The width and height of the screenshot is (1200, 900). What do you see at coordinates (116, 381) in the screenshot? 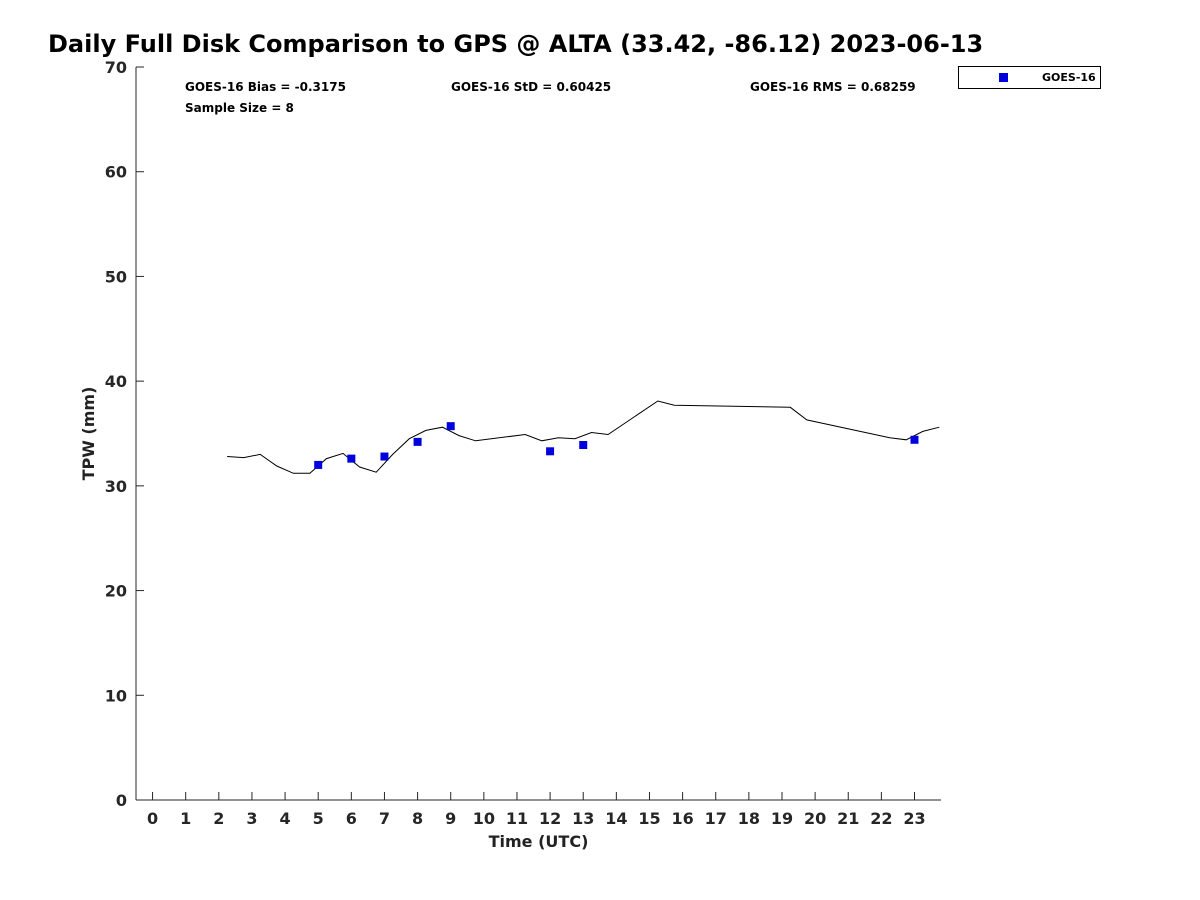
I see `y-tick-label: 40` at bounding box center [116, 381].